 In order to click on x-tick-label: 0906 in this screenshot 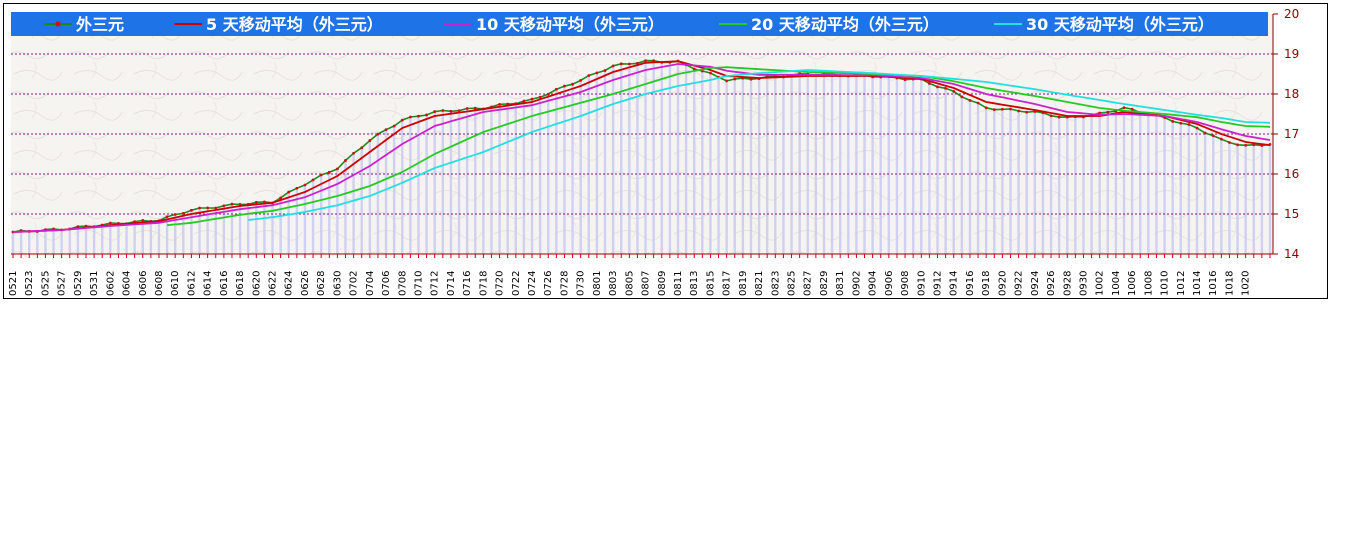, I will do `click(889, 283)`.